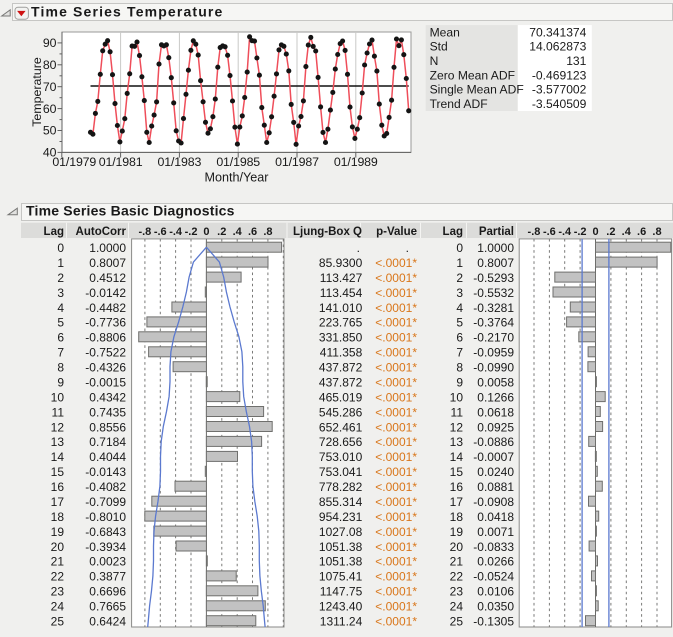  I want to click on svg-text: 16, so click(457, 487).